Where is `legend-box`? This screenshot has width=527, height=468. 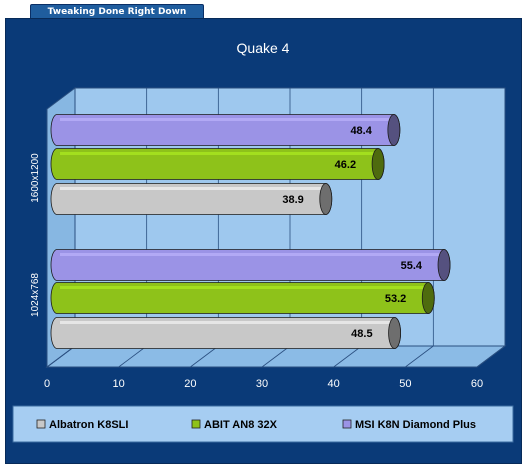
legend-box is located at coordinates (263, 424).